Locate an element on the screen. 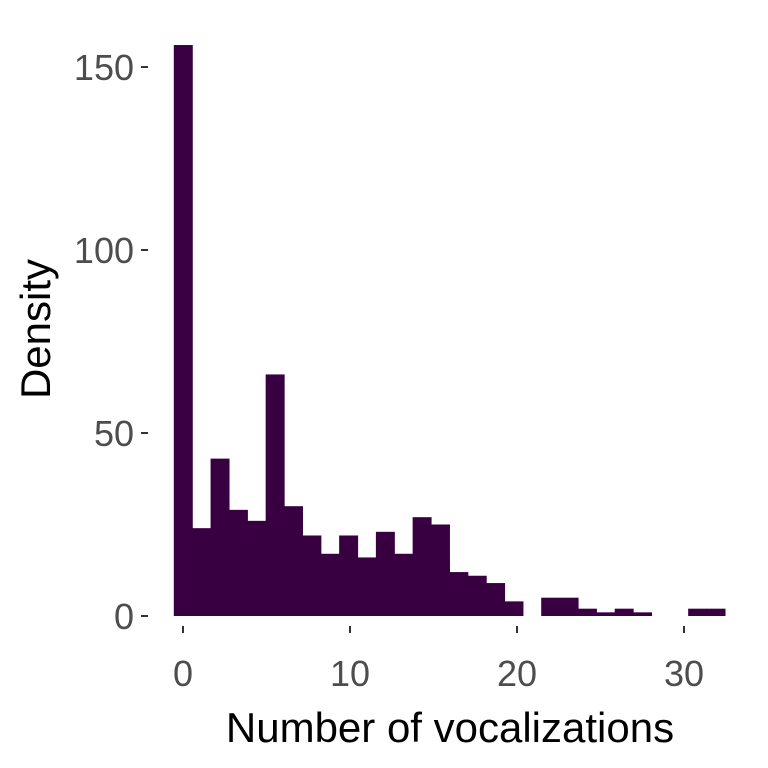  x-axis: 0 10 20 30 is located at coordinates (438, 660).